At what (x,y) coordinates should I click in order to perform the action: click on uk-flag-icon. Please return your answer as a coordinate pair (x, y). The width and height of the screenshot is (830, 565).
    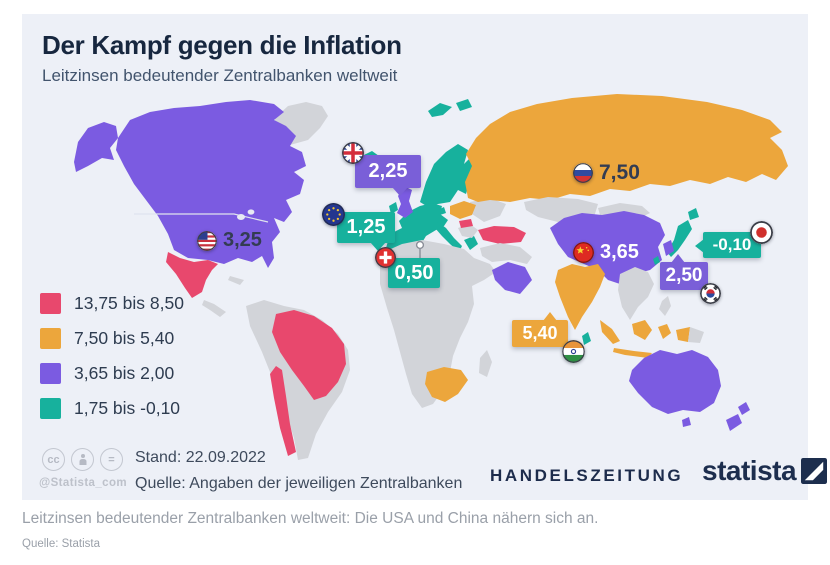
    Looking at the image, I should click on (353, 153).